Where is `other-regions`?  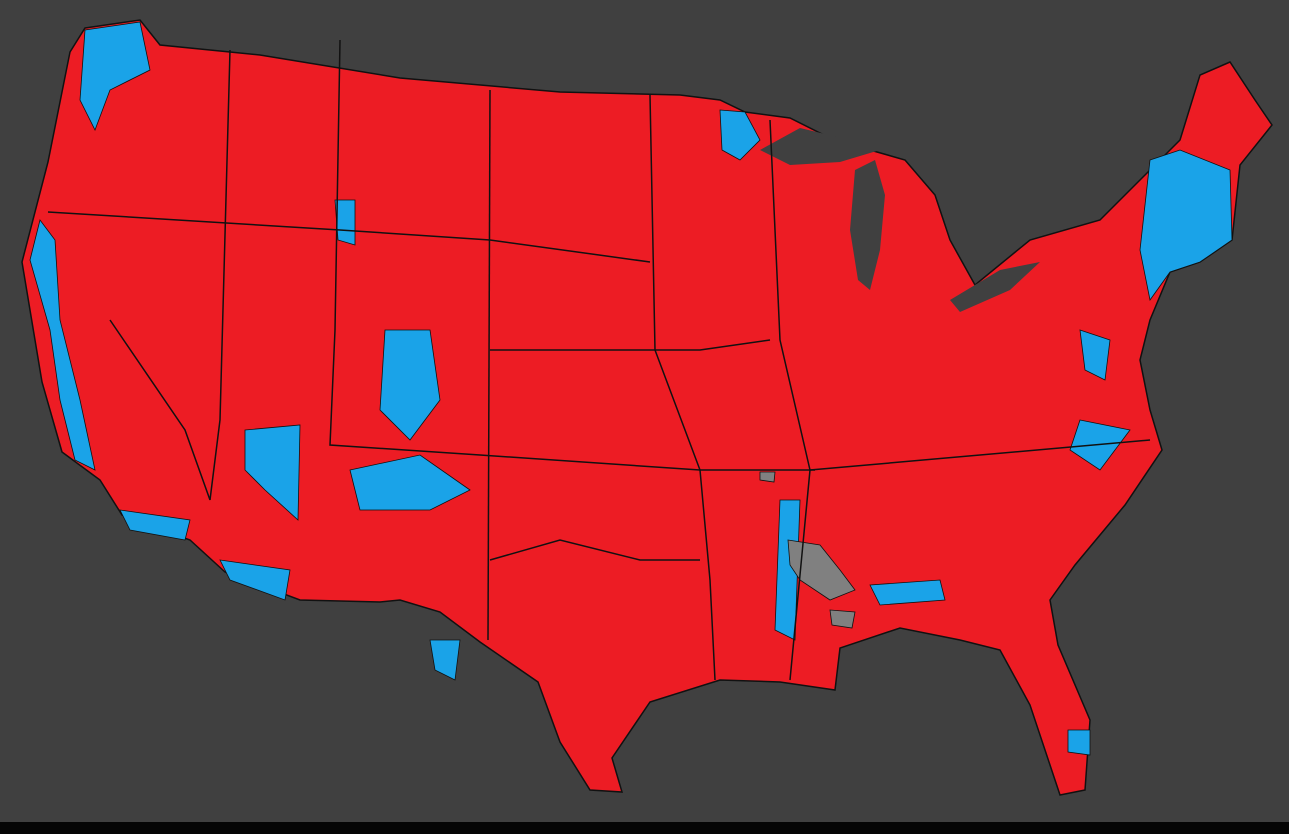 other-regions is located at coordinates (807, 550).